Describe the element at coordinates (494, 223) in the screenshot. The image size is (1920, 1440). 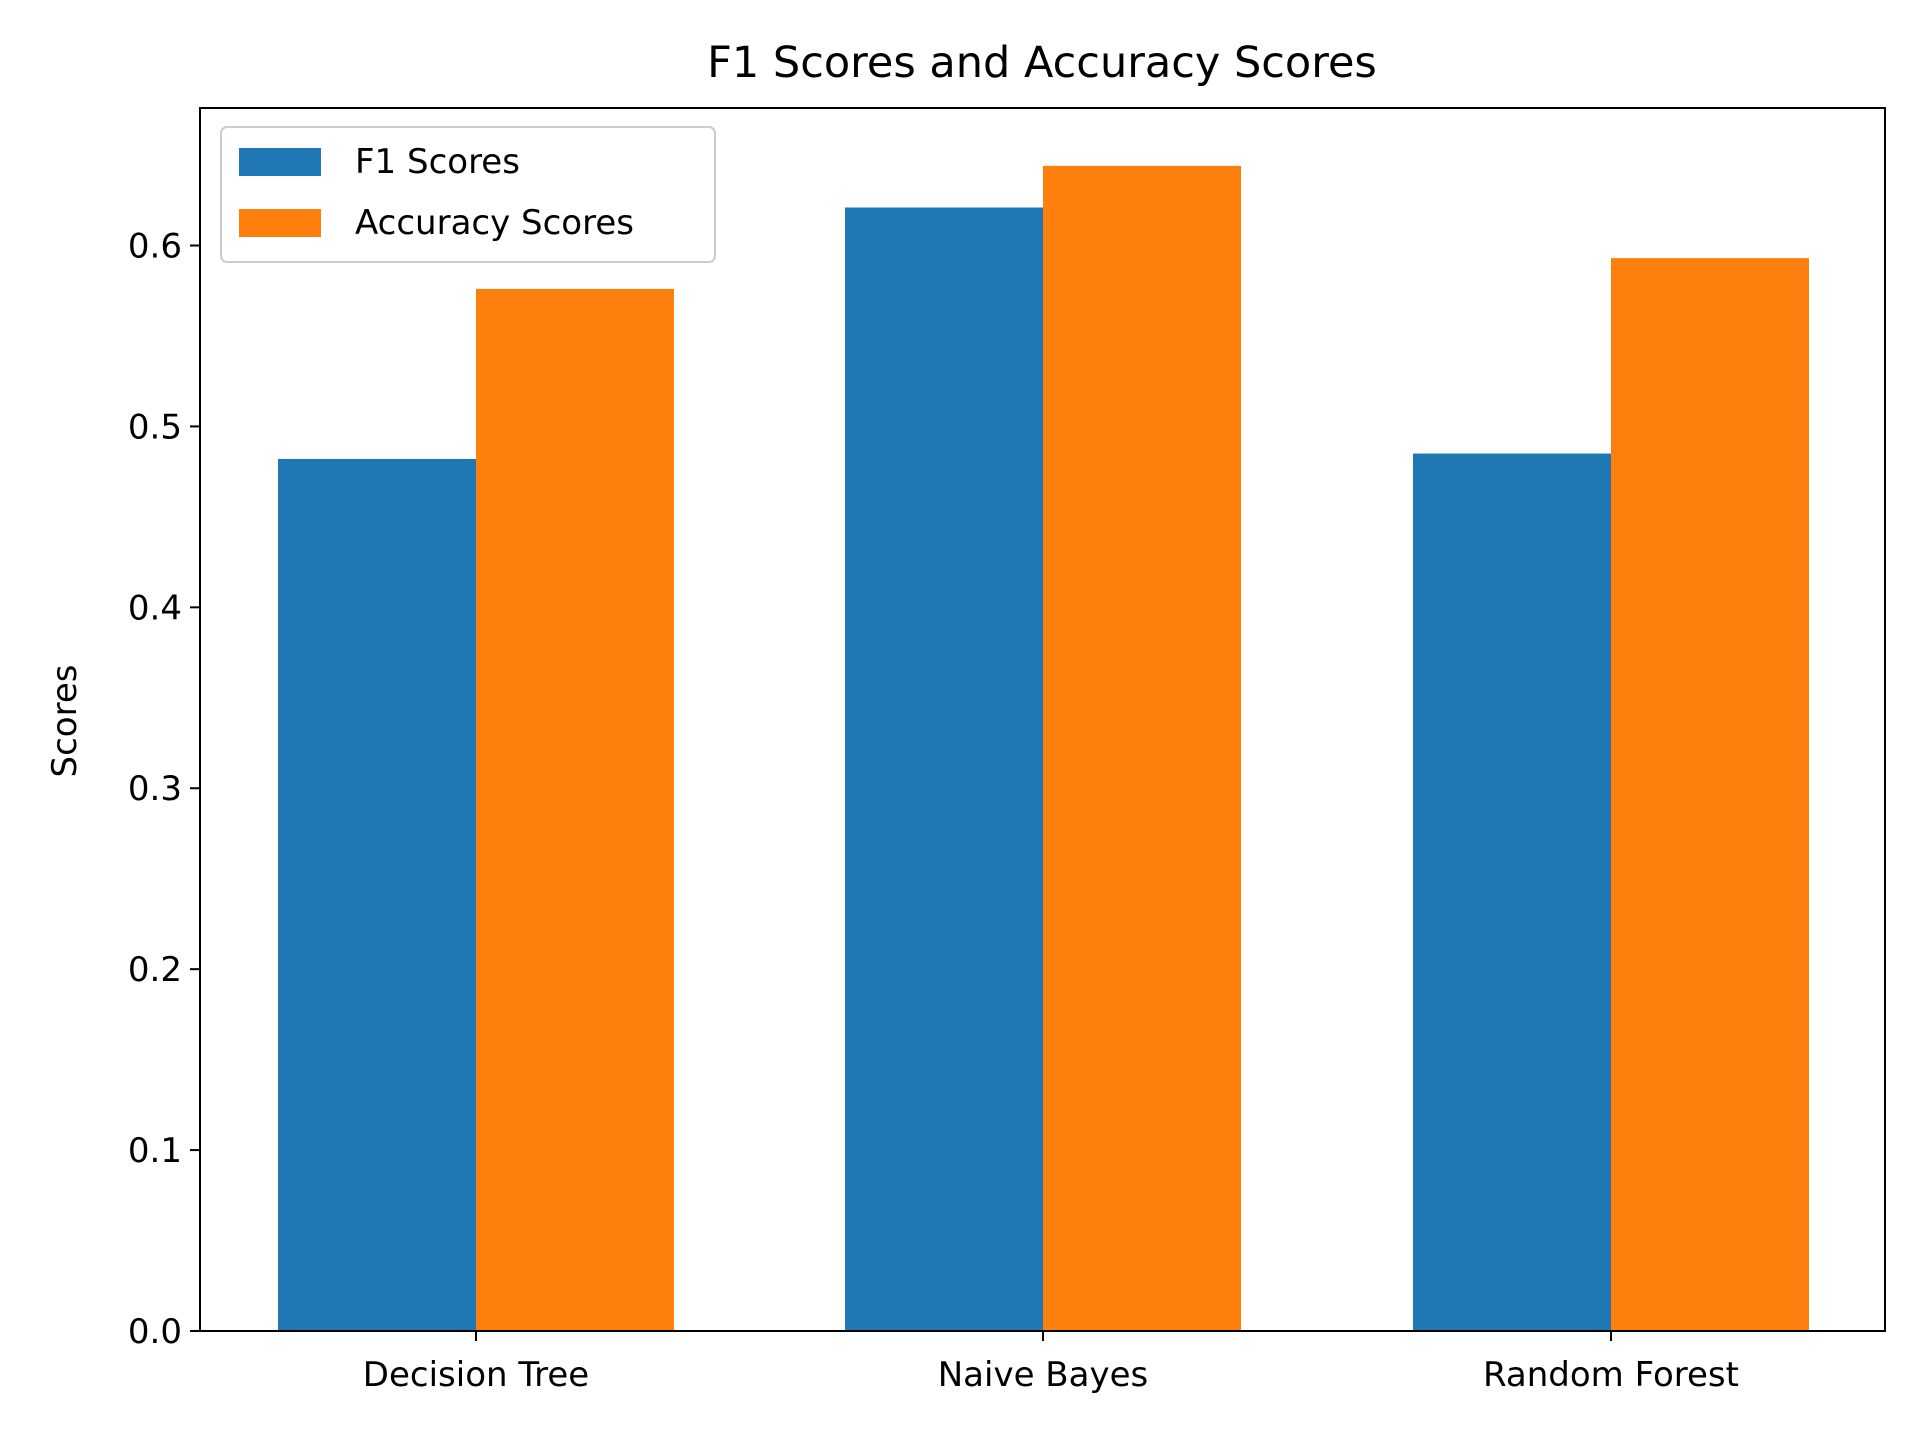
I see `legend-label-accuracy: Accuracy Scores` at that location.